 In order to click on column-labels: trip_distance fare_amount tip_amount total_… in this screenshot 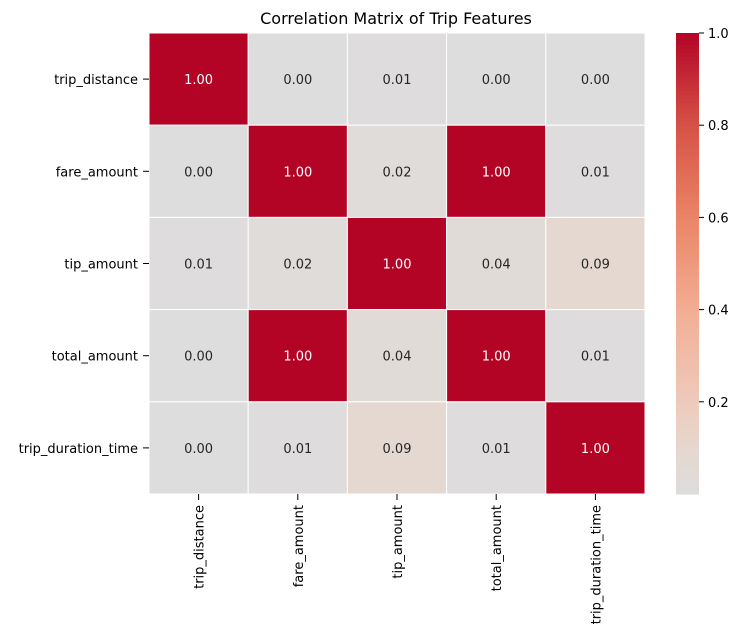, I will do `click(398, 559)`.